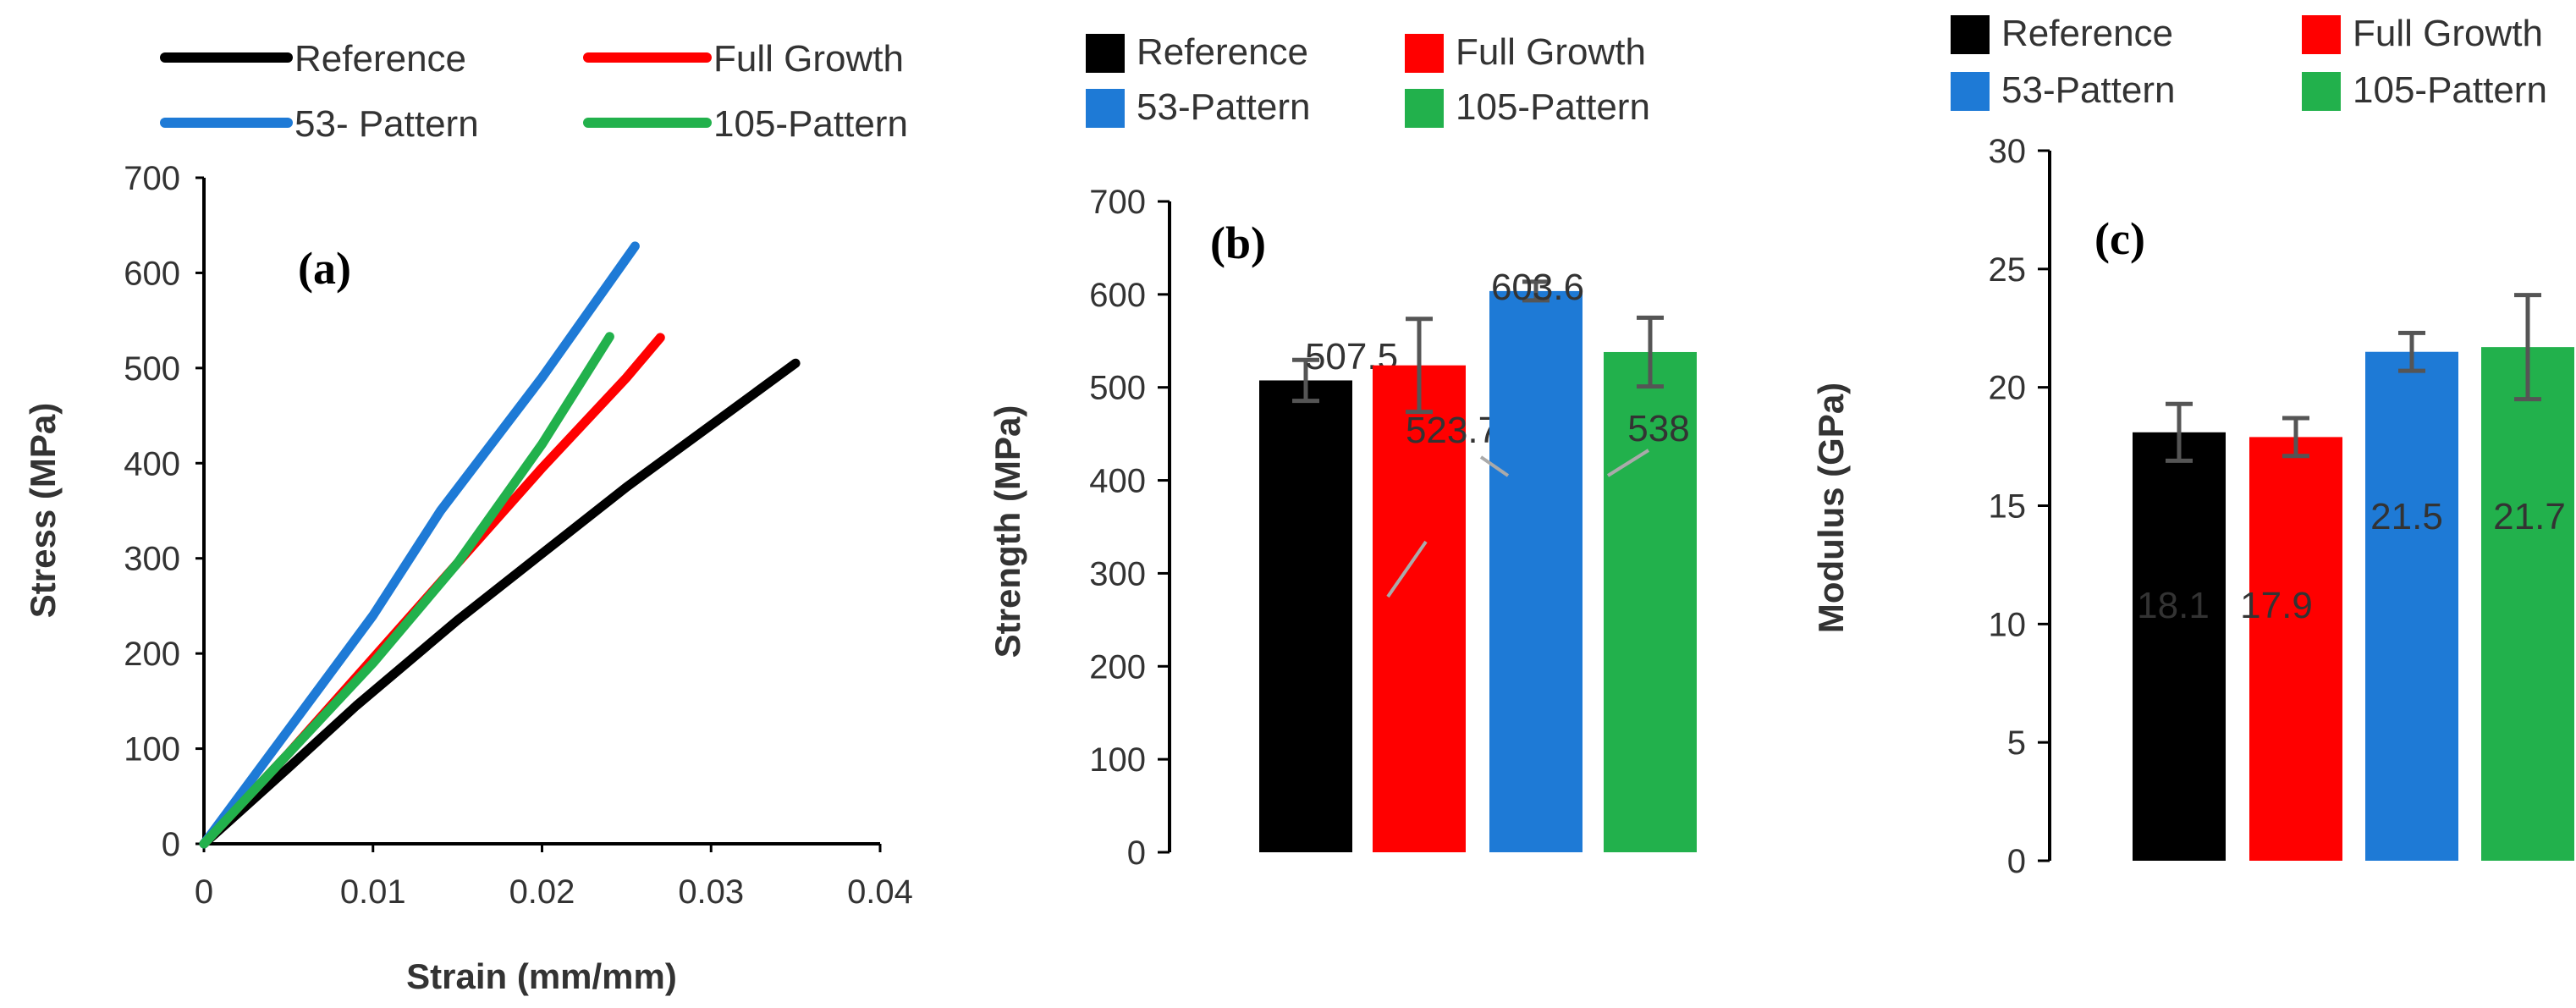 The image size is (2576, 1008). I want to click on chart-b-data-label-full-growth: 523.7, so click(1452, 430).